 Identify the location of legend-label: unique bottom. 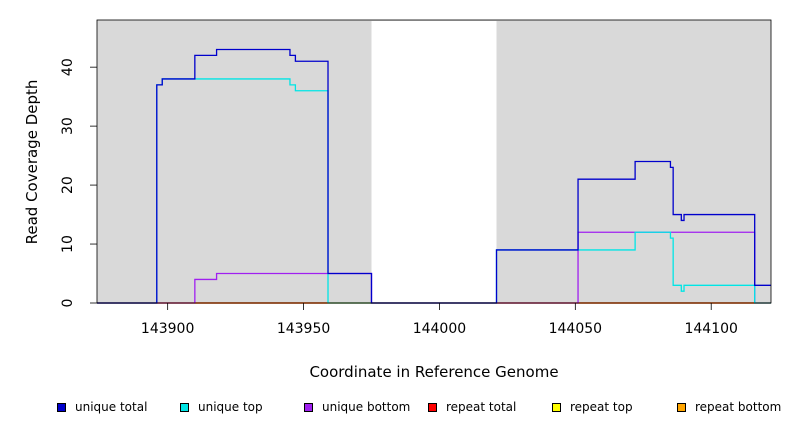
(366, 407).